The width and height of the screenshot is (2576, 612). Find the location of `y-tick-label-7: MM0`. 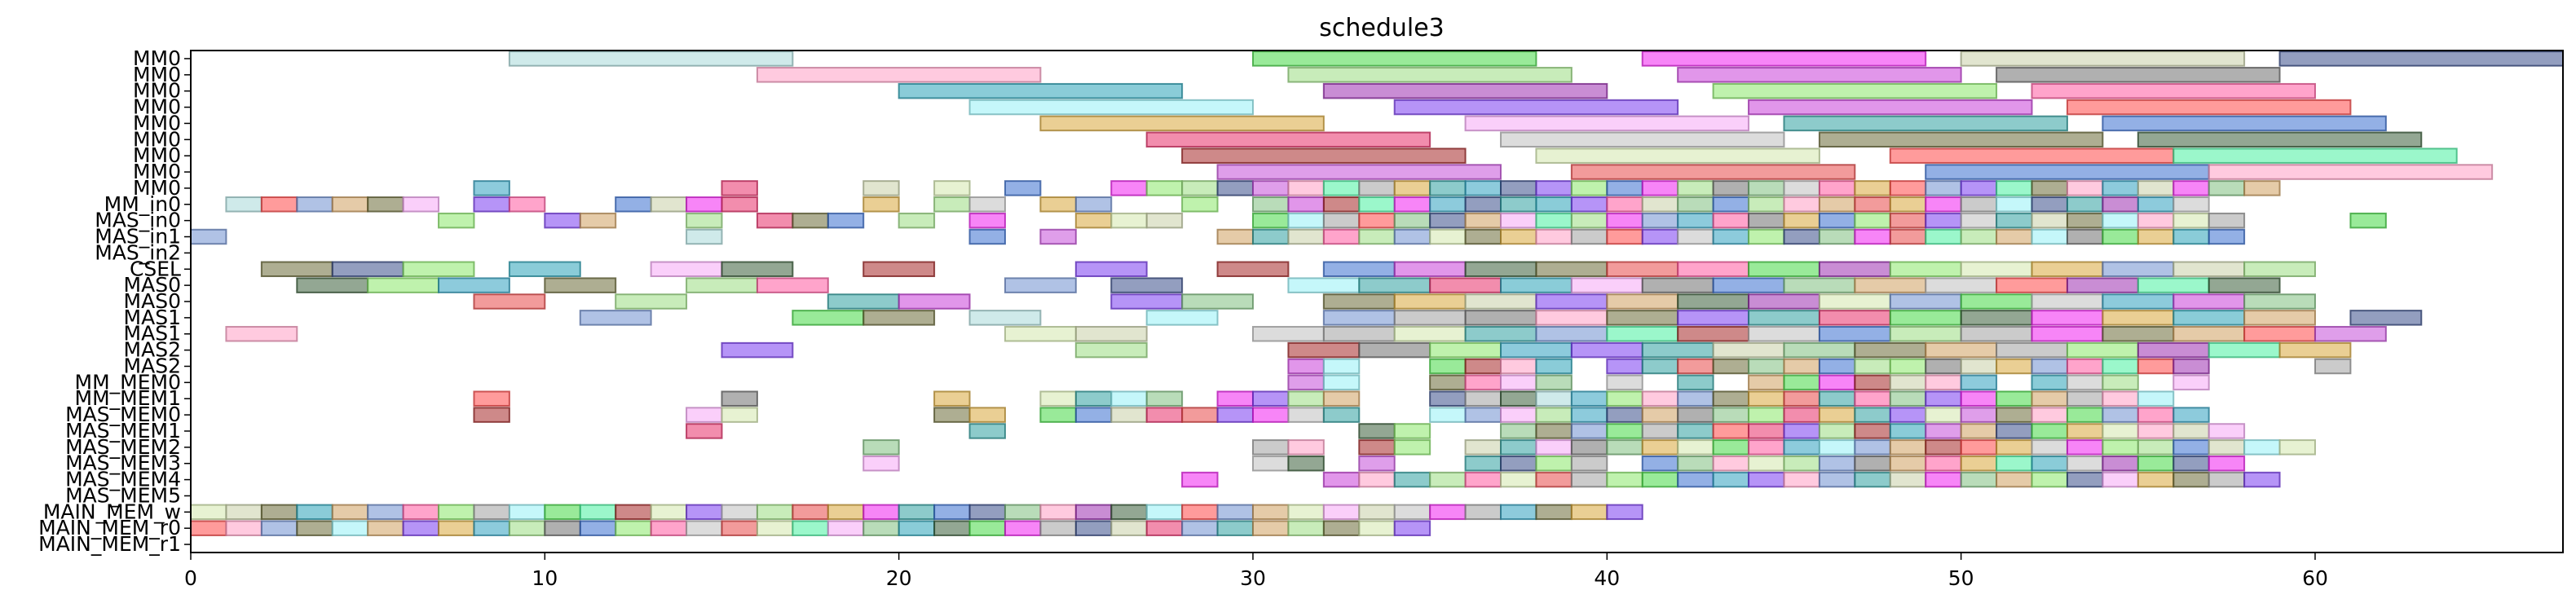

y-tick-label-7: MM0 is located at coordinates (157, 171).